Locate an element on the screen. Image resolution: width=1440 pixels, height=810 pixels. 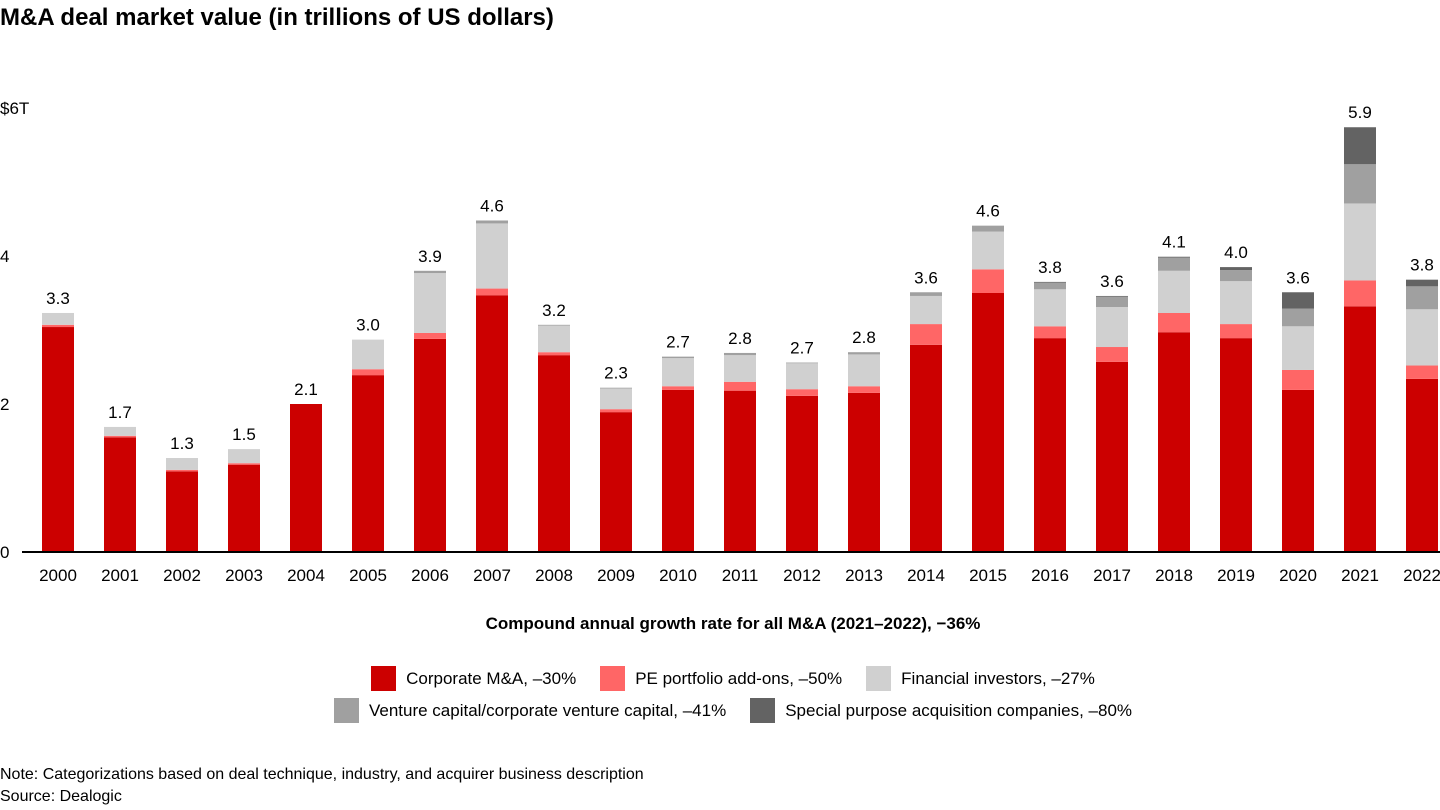
legend-item: Financial investors, –27% is located at coordinates (980, 678).